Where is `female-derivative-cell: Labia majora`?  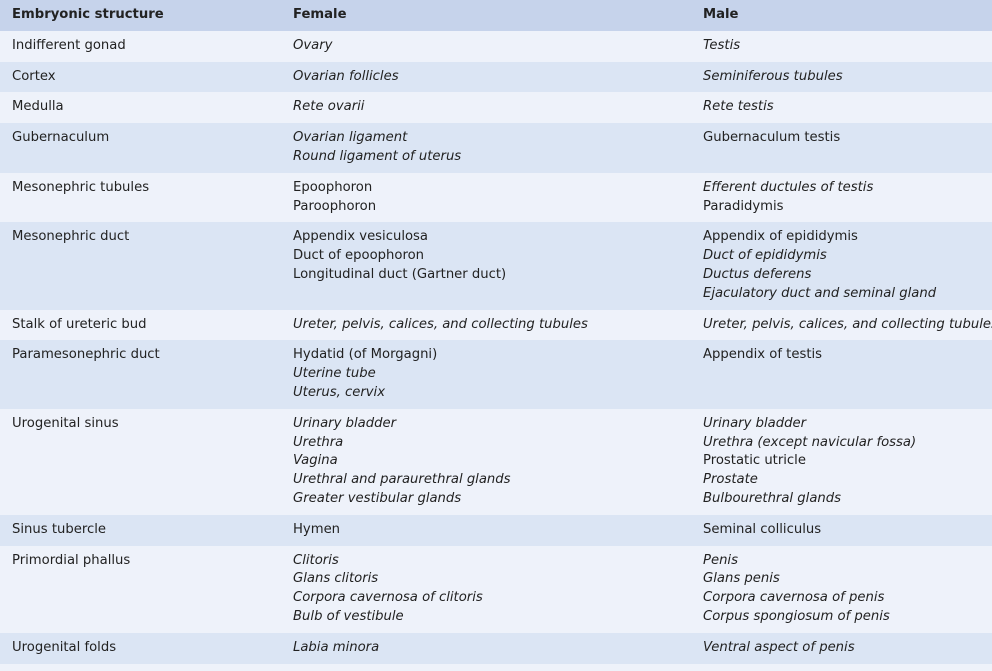
female-derivative-cell: Labia majora is located at coordinates (486, 667).